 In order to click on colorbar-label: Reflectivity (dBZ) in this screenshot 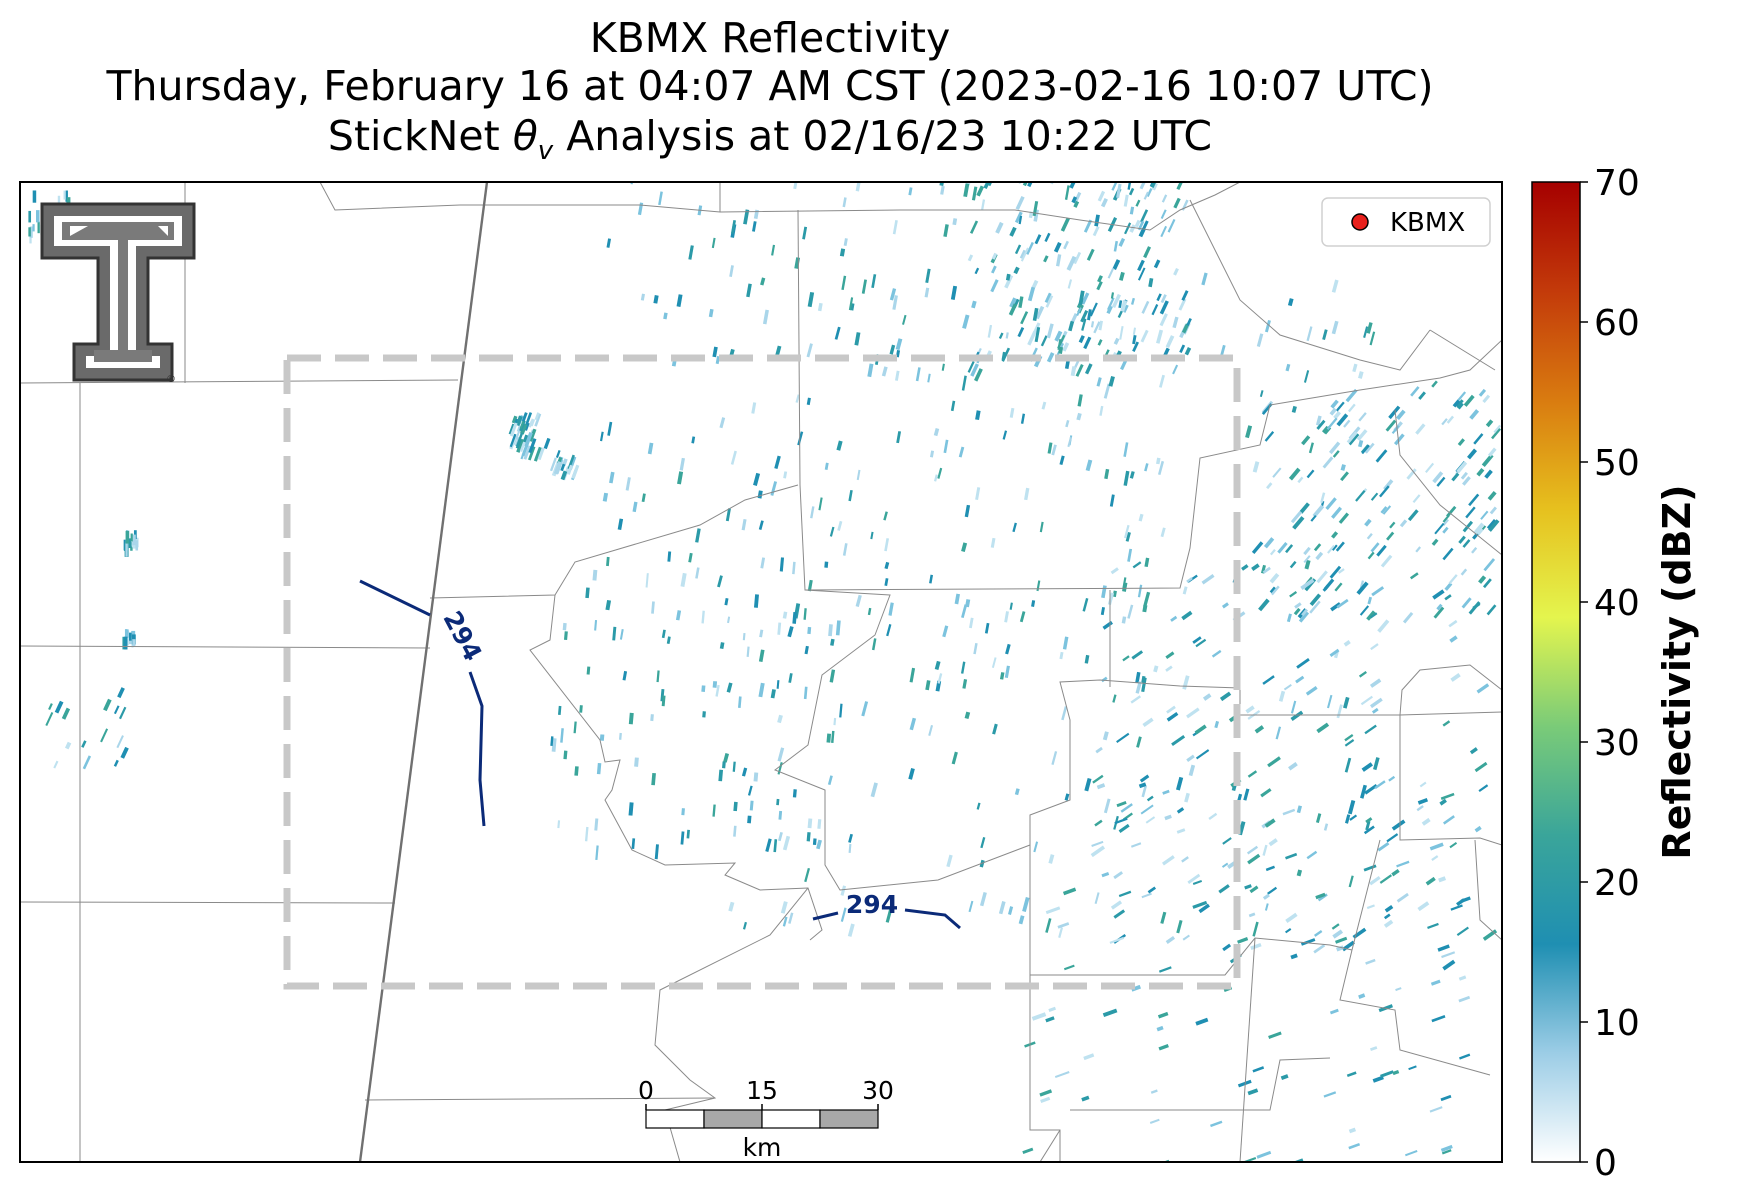, I will do `click(1677, 671)`.